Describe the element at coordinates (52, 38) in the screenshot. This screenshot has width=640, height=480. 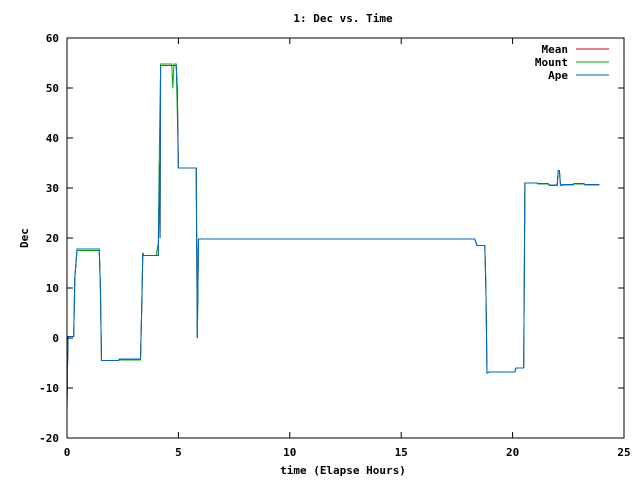
I see `y-tick-label: 60` at that location.